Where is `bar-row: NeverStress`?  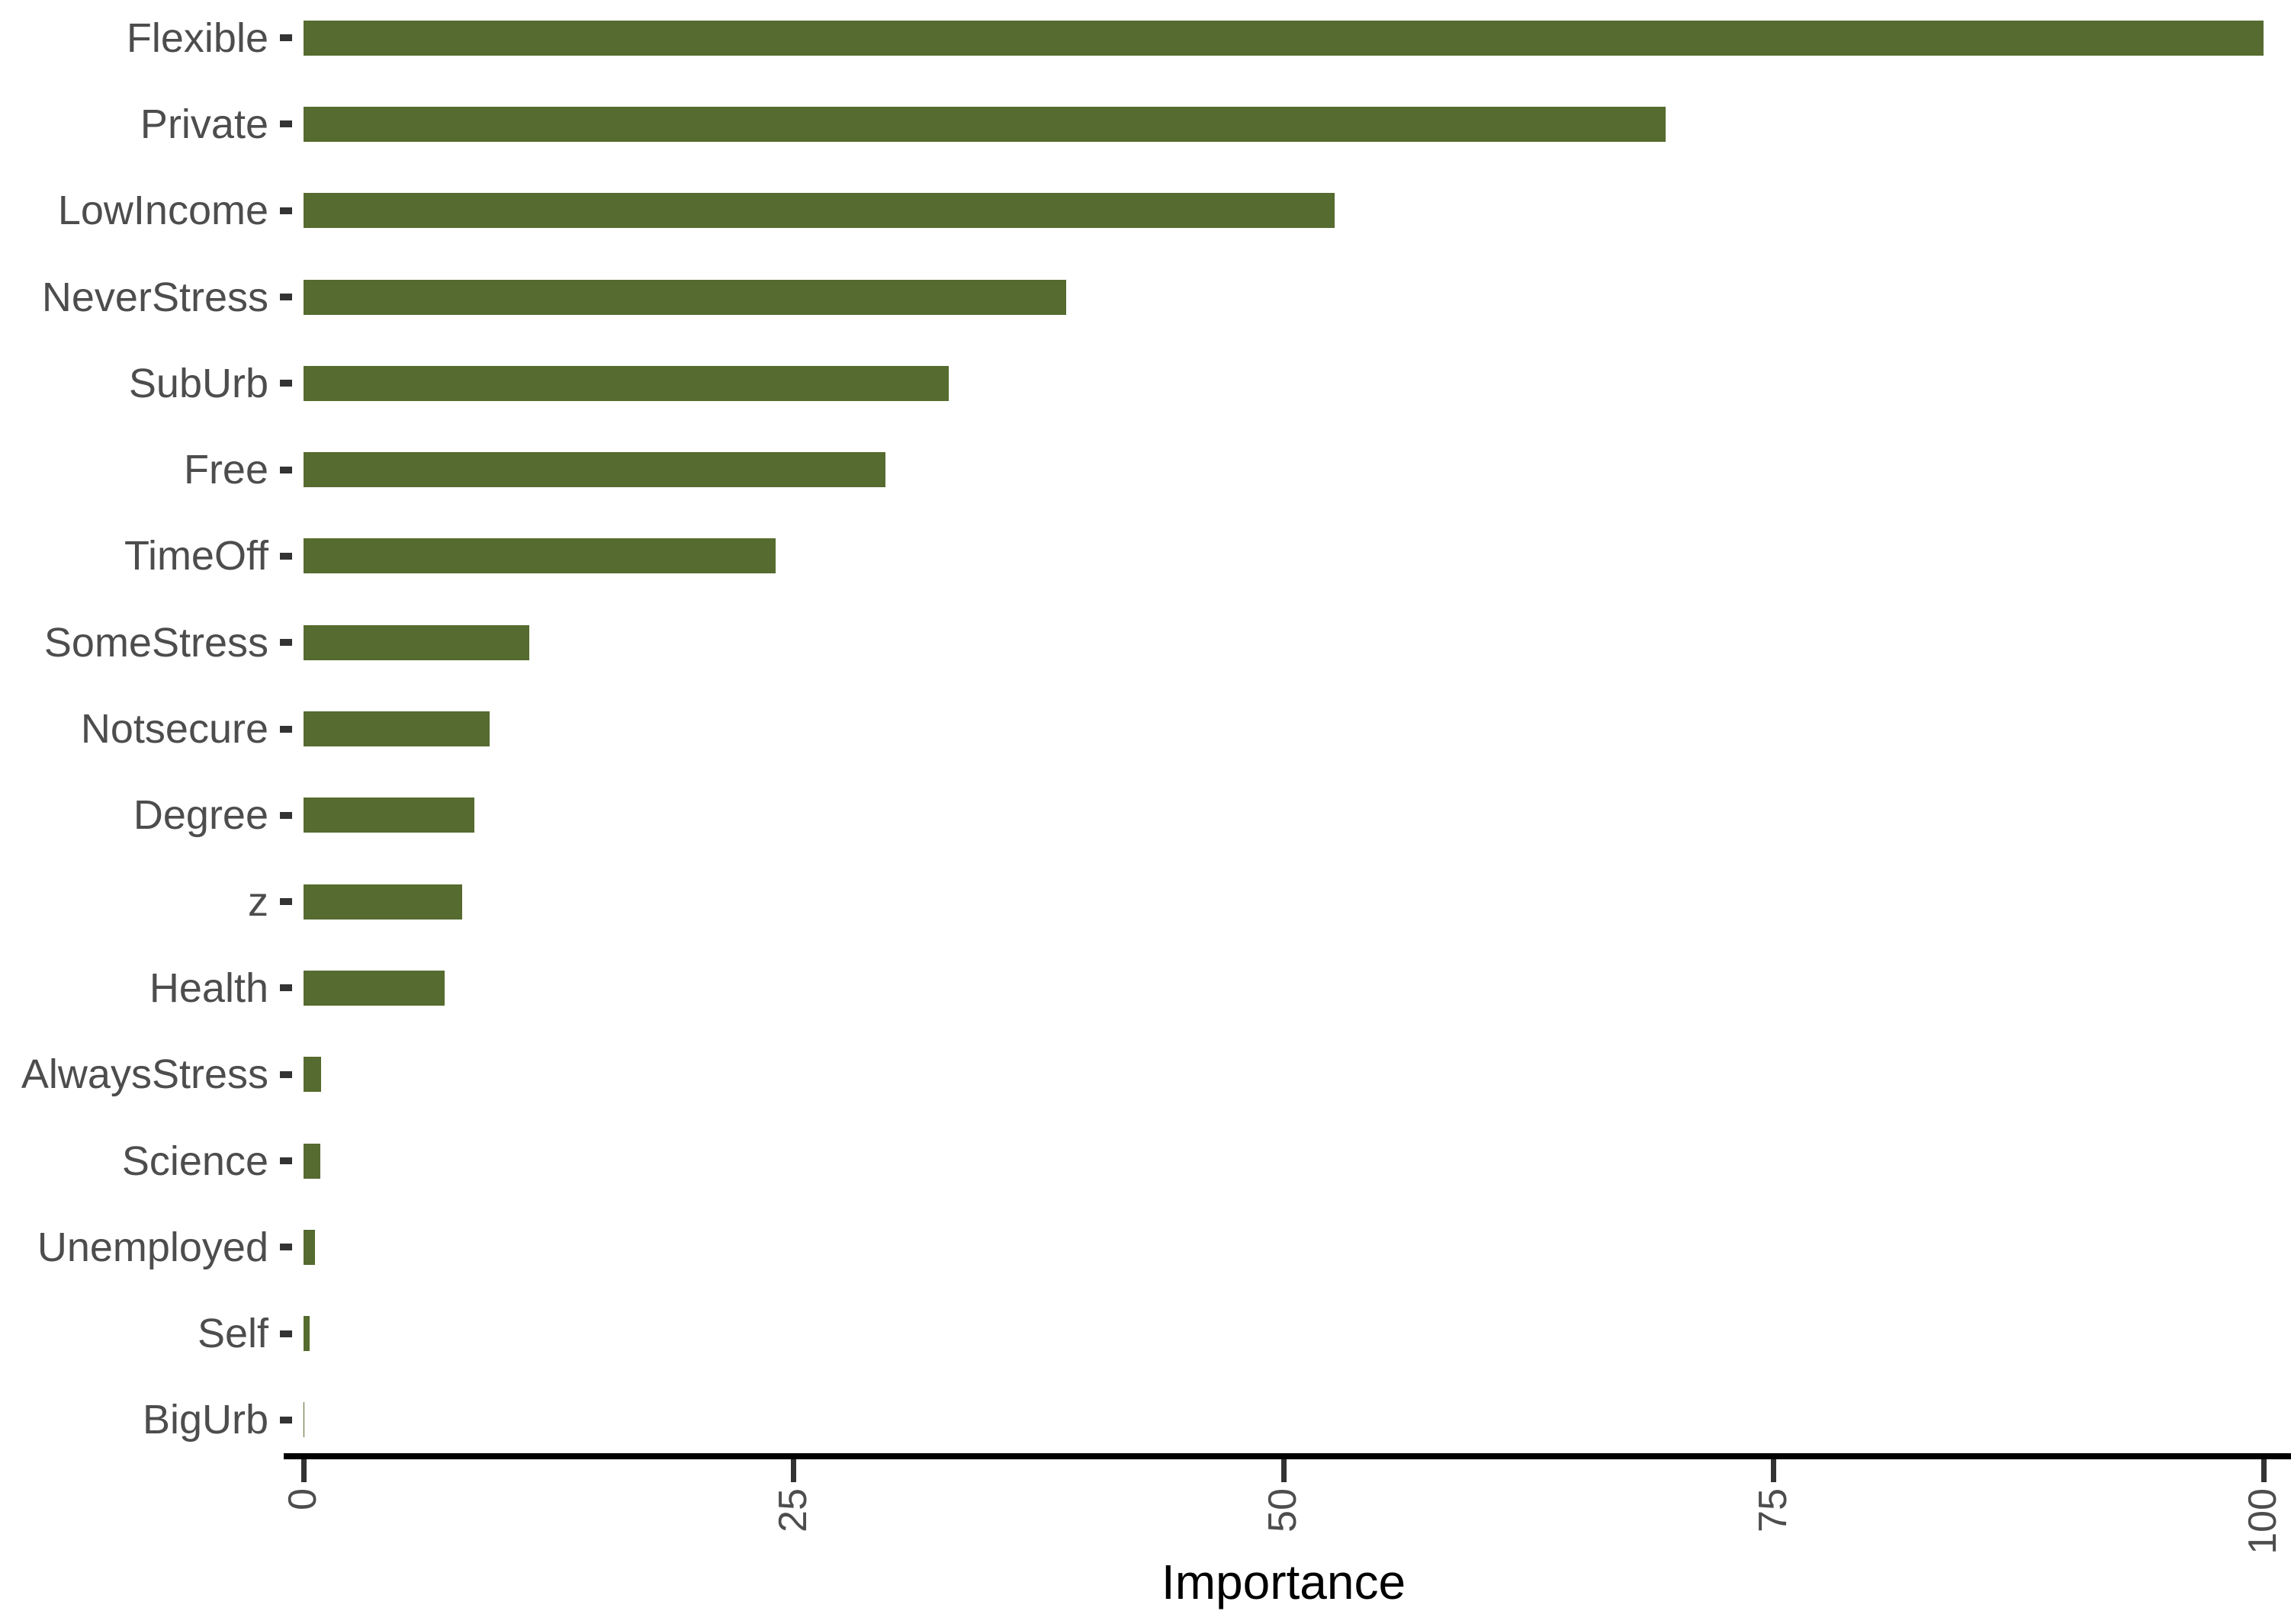 bar-row: NeverStress is located at coordinates (1145, 297).